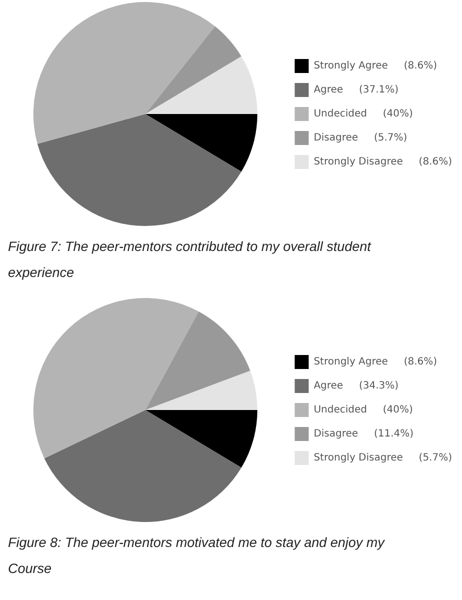 Image resolution: width=462 pixels, height=600 pixels. Describe the element at coordinates (364, 434) in the screenshot. I see `legend-label: Disagree (11.4%)` at that location.